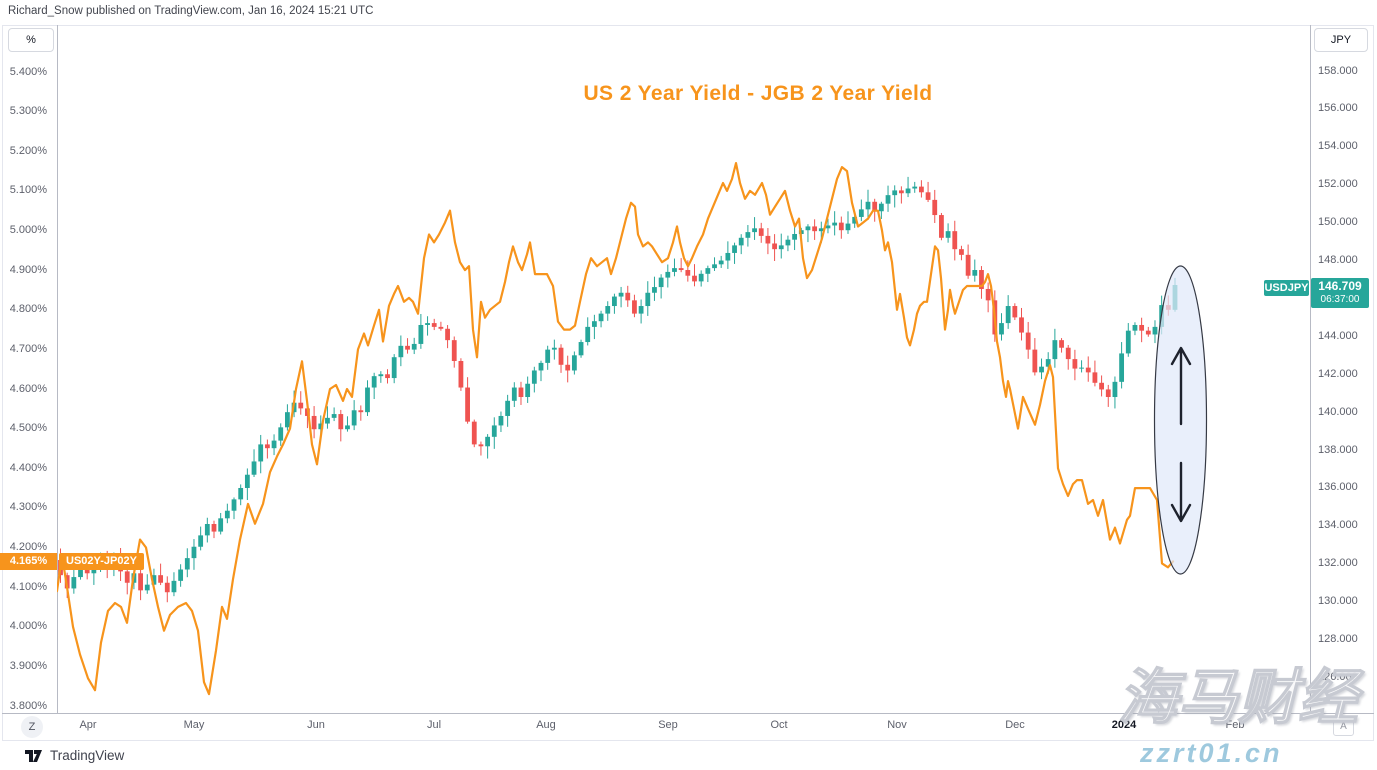 The image size is (1377, 770). Describe the element at coordinates (28, 71) in the screenshot. I see `left-axis-tick: 5.400%` at that location.